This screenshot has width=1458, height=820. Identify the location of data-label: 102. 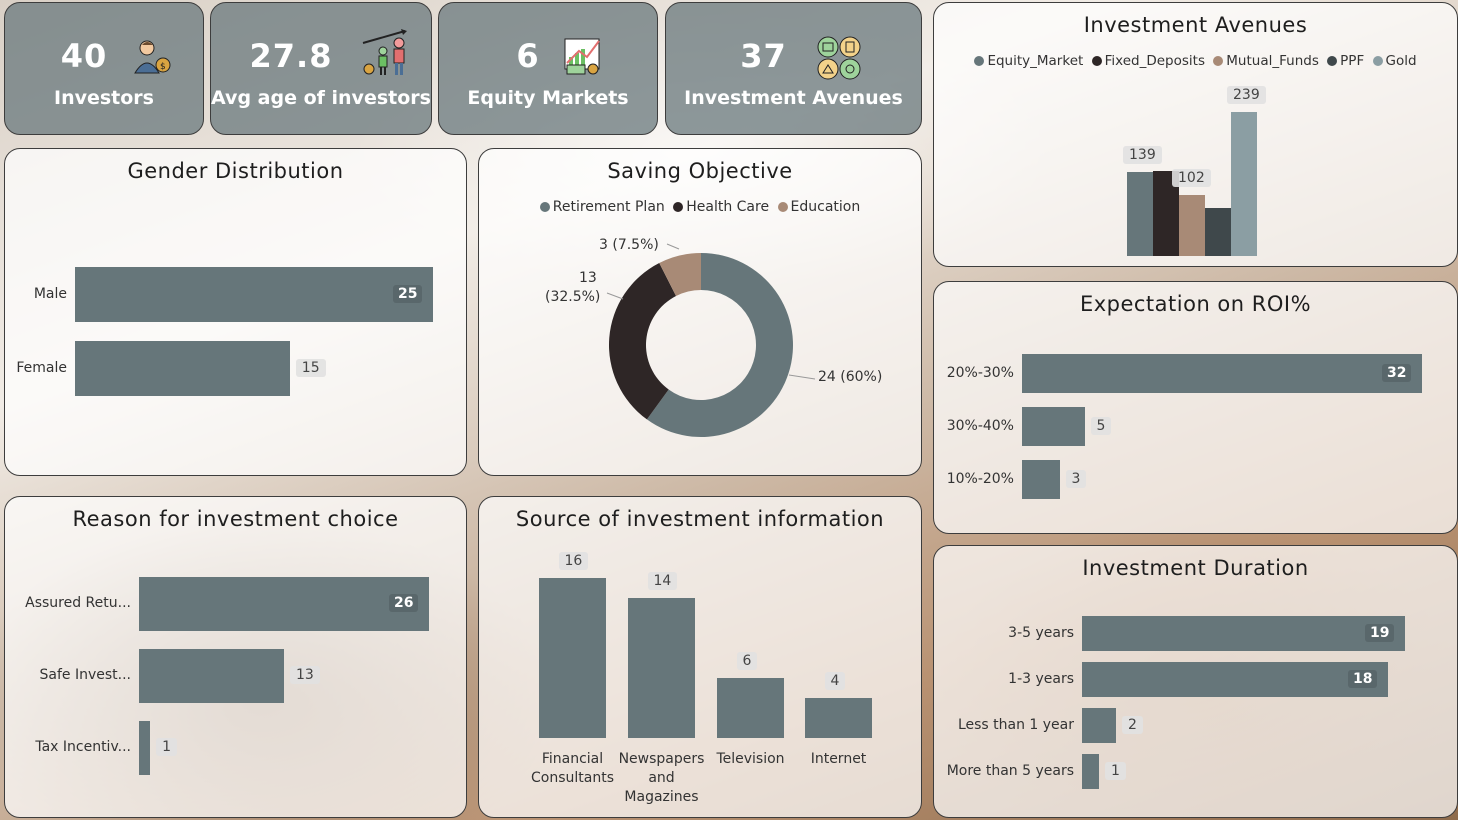
(1191, 177).